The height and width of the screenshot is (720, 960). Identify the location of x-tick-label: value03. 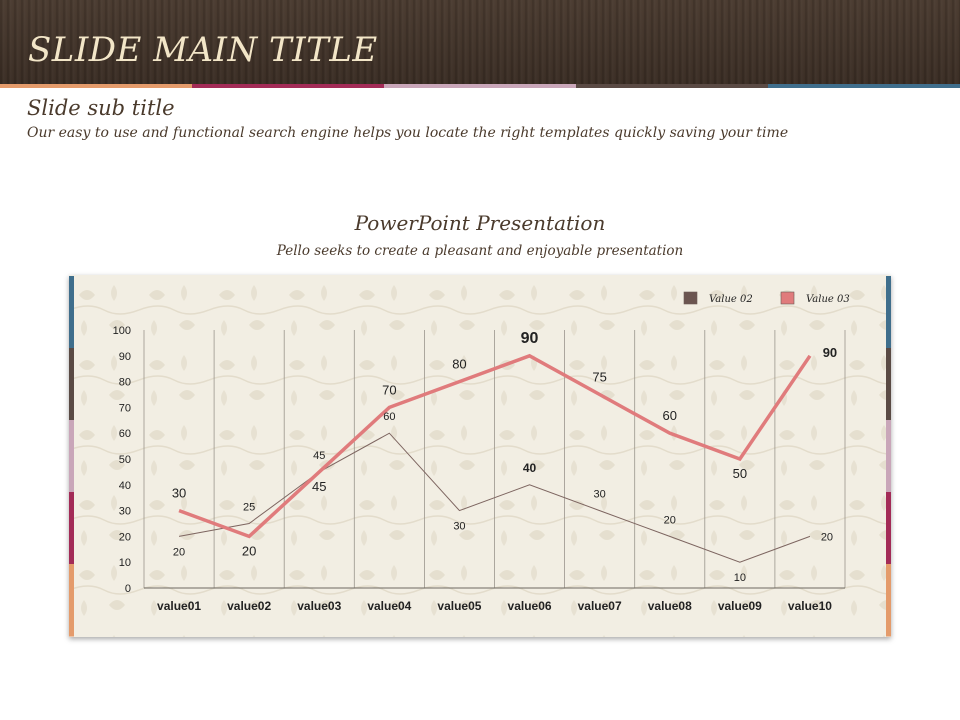
(319, 606).